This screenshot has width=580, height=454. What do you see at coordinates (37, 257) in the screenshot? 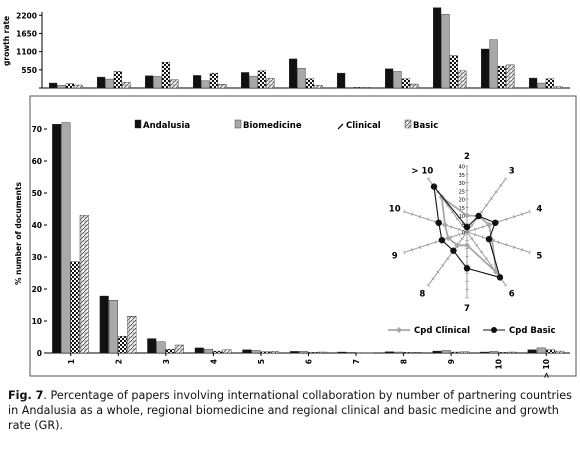
I see `main-y-tick-label: 30` at bounding box center [37, 257].